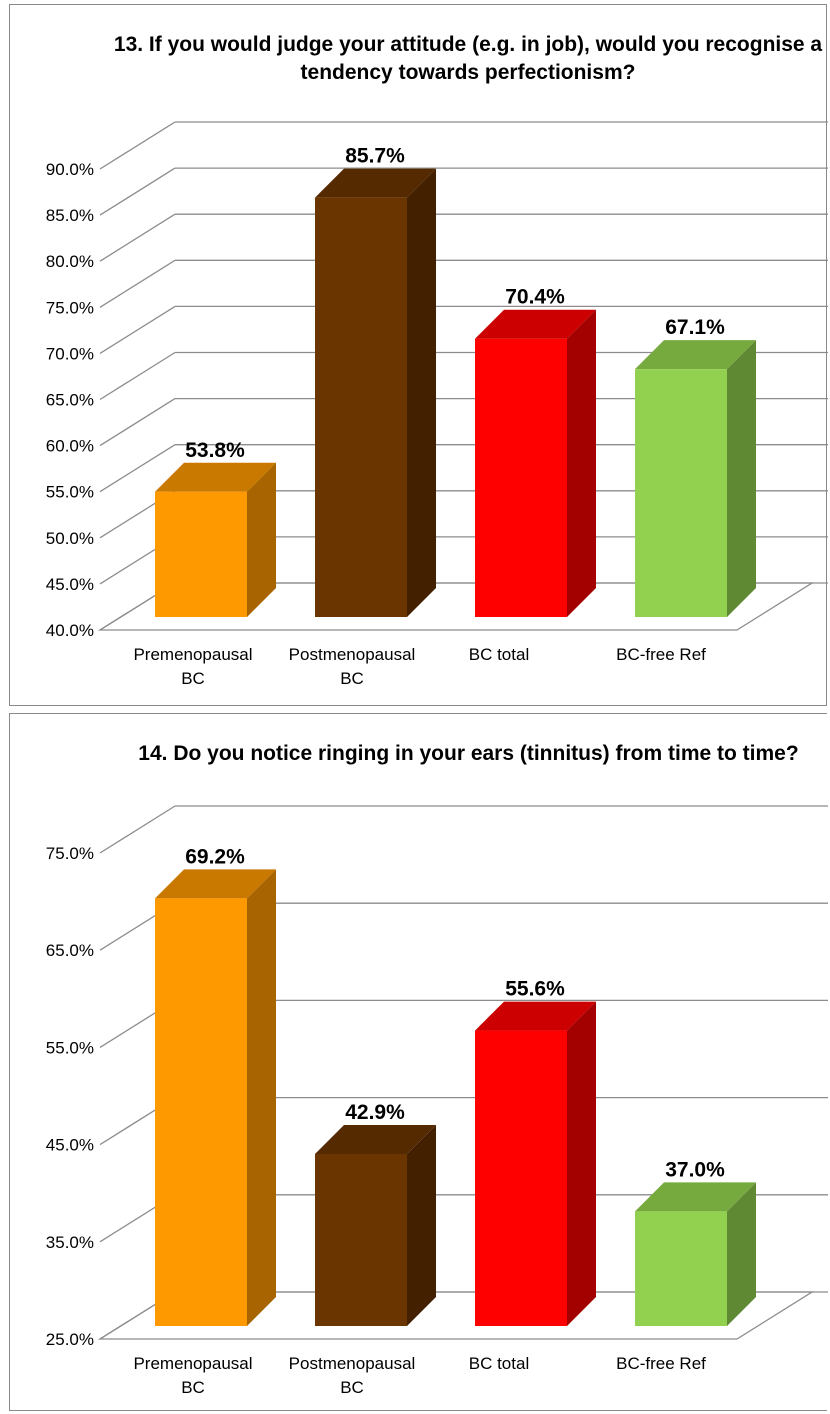 The height and width of the screenshot is (1414, 830). What do you see at coordinates (70, 261) in the screenshot?
I see `y-tick-label: 80.0%` at bounding box center [70, 261].